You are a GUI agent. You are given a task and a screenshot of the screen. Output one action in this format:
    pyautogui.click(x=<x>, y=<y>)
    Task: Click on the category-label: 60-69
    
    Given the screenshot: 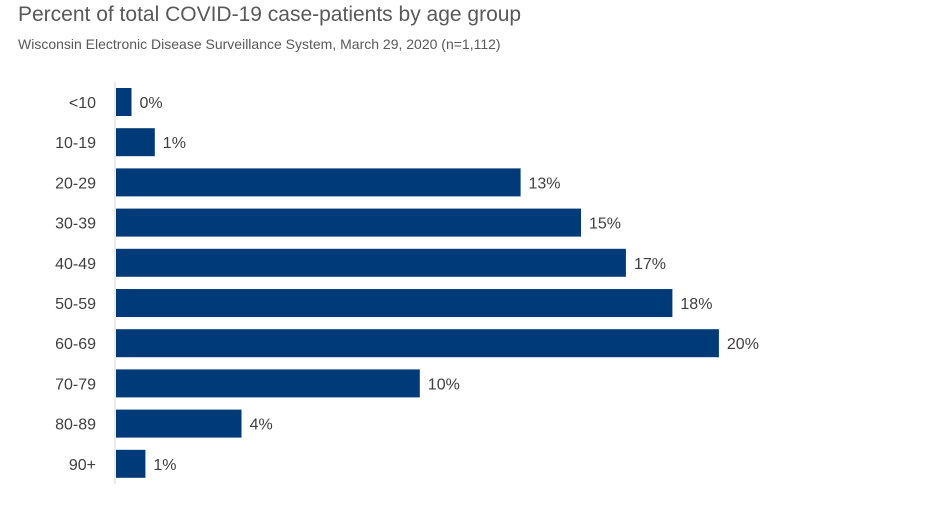 What is the action you would take?
    pyautogui.click(x=75, y=344)
    